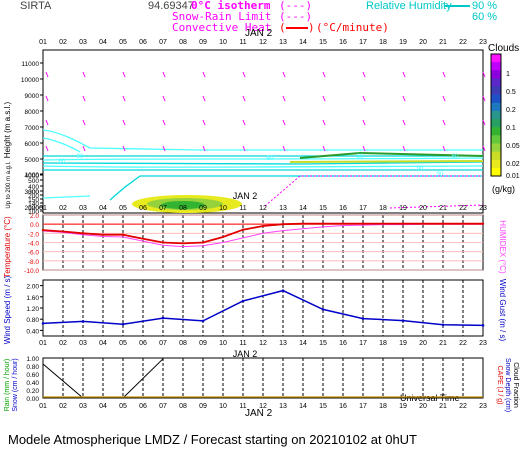 This screenshot has width=528, height=450. I want to click on humidity-isoline-label: 60, so click(360, 157).